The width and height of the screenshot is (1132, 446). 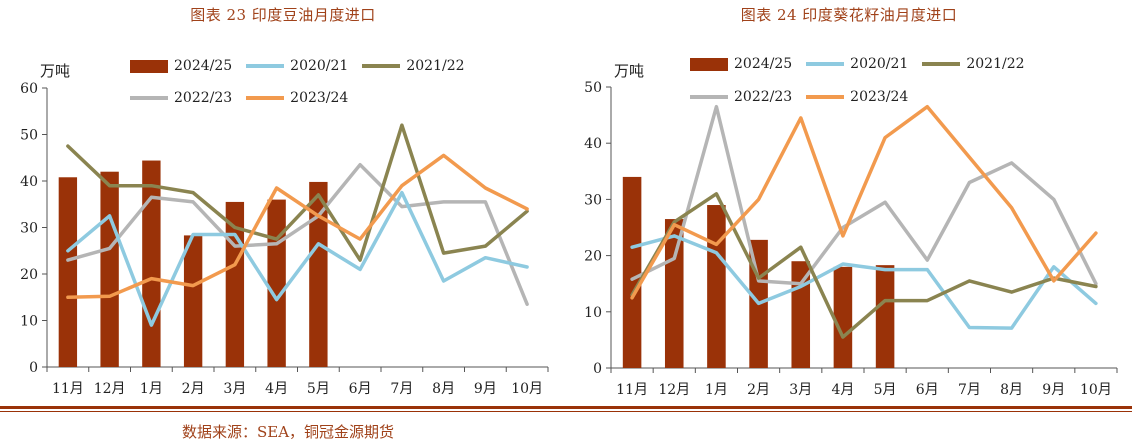 I want to click on chart-title: 图表 23 印度豆油月度进口, so click(x=283, y=15).